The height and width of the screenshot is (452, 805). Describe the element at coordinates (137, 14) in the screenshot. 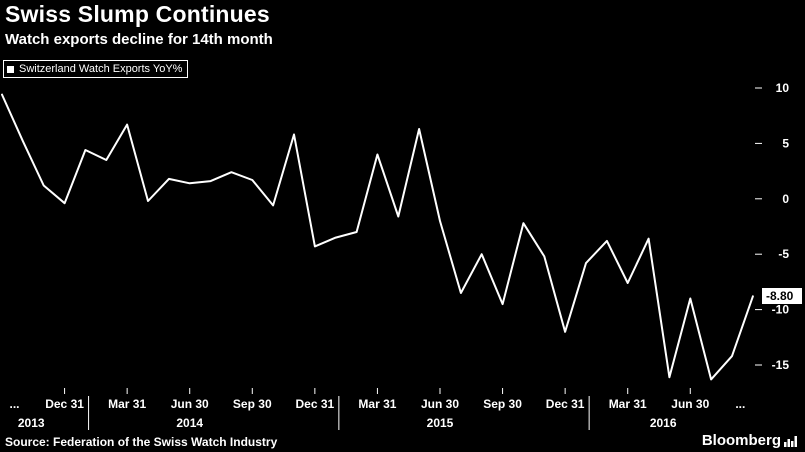

I see `page-title: Swiss Slump Continues` at that location.